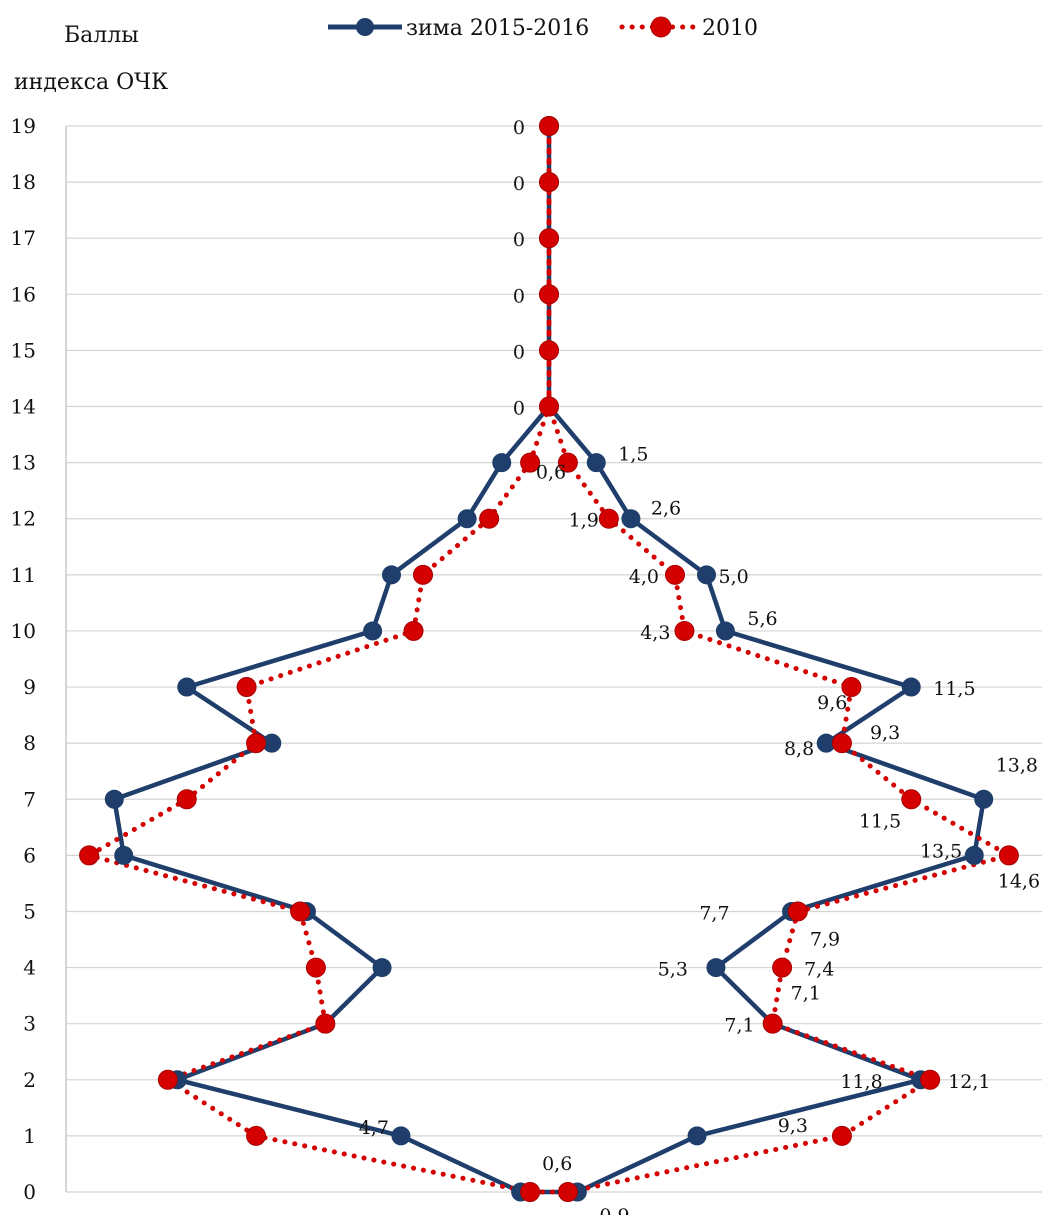 The width and height of the screenshot is (1056, 1215). Describe the element at coordinates (762, 619) in the screenshot. I see `data-label-winter: 5,6` at that location.